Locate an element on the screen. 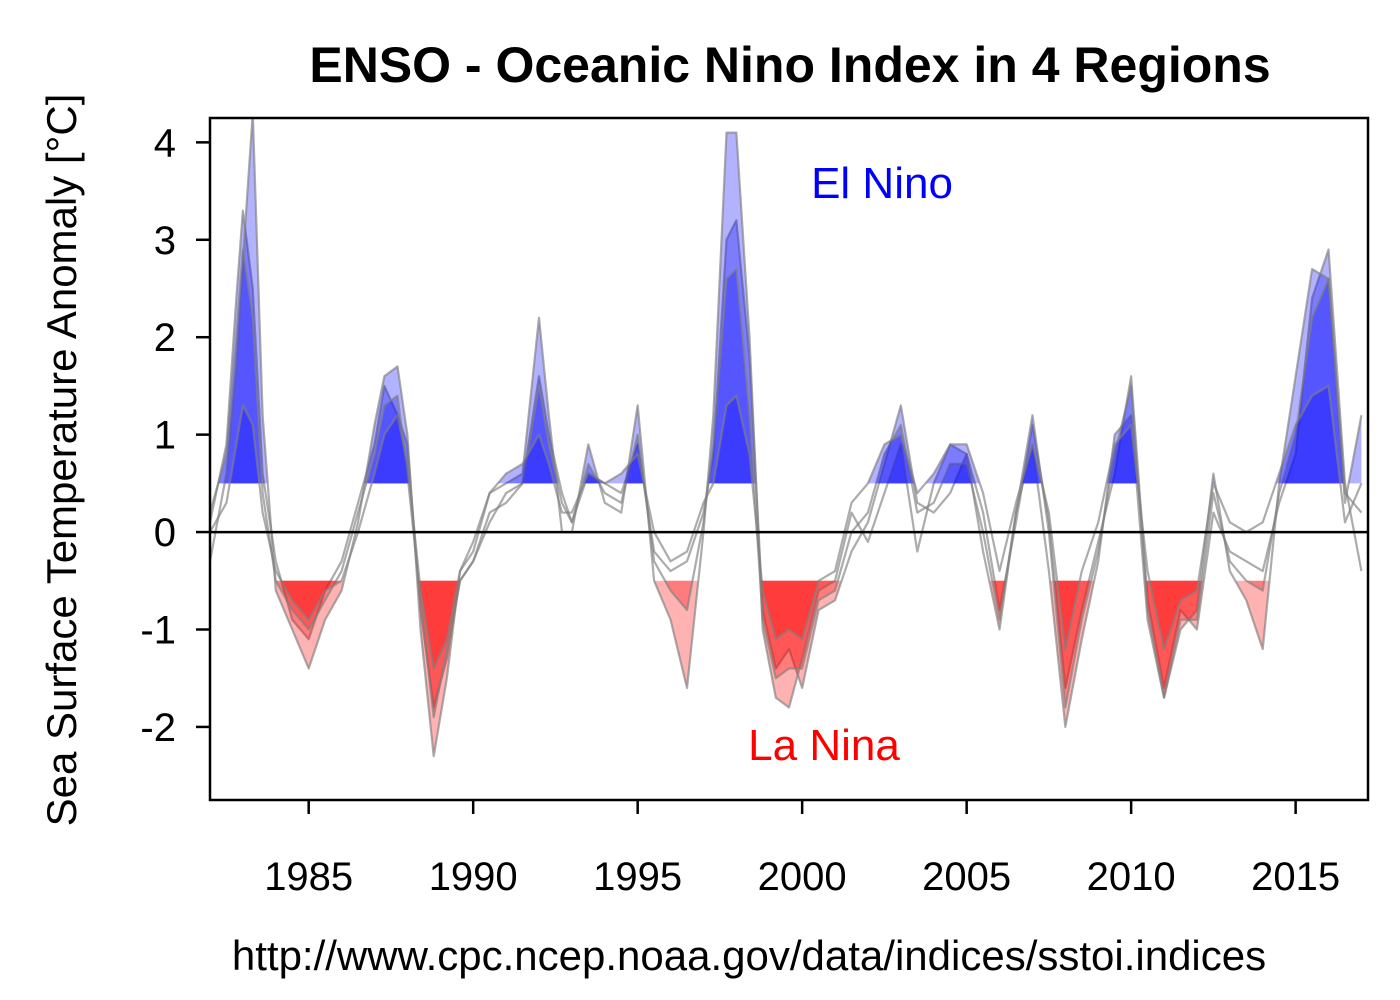 This screenshot has height=1000, width=1400. x-tick-label: 1990 is located at coordinates (473, 877).